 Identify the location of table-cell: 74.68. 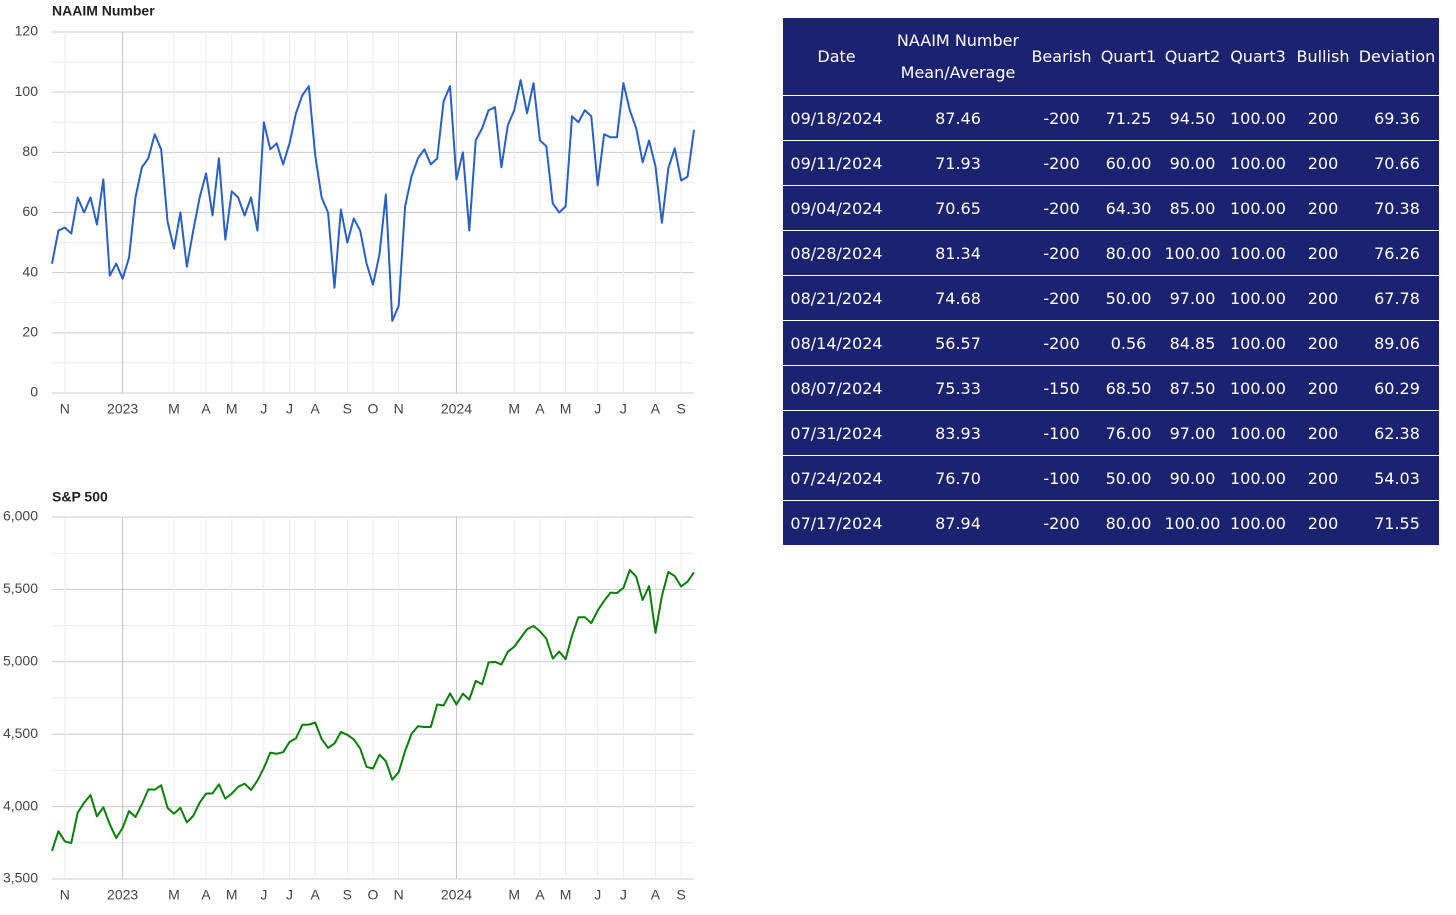
(958, 298).